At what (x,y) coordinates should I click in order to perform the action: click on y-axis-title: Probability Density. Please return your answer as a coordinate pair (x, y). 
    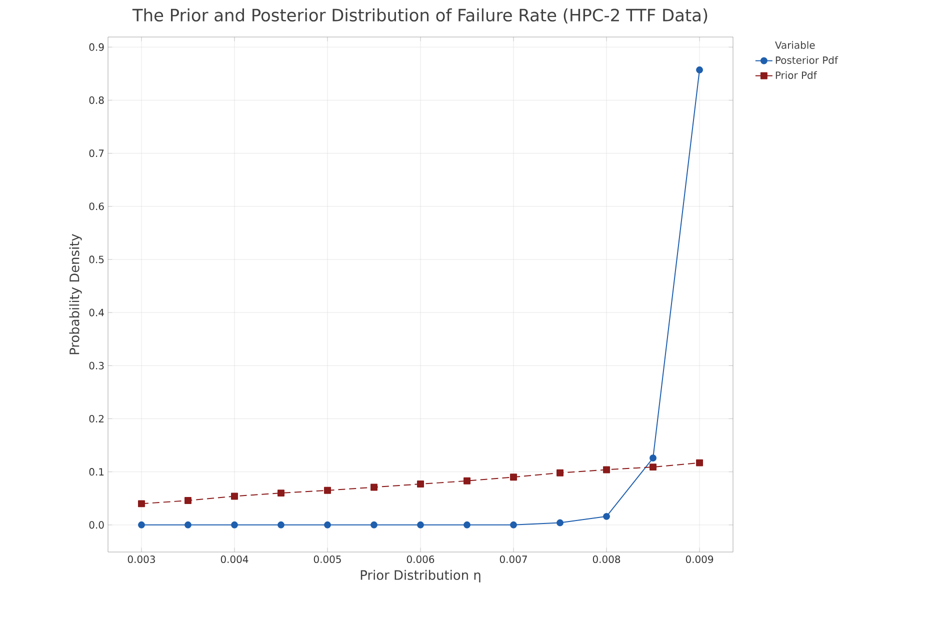
    Looking at the image, I should click on (75, 294).